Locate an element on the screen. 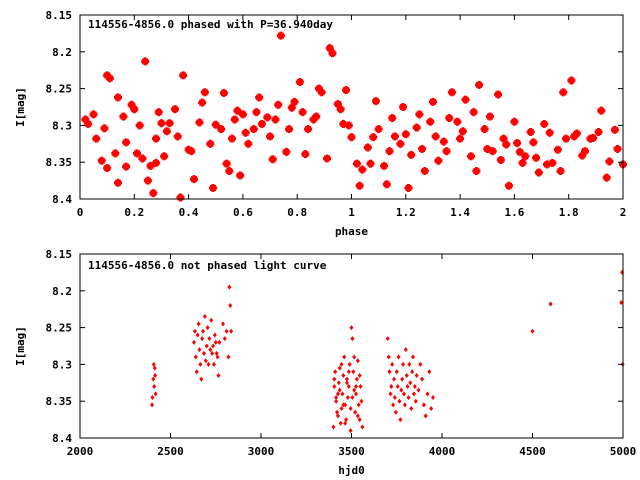 The image size is (640, 480). phased-y-axis-label: I[mag] is located at coordinates (20, 107).